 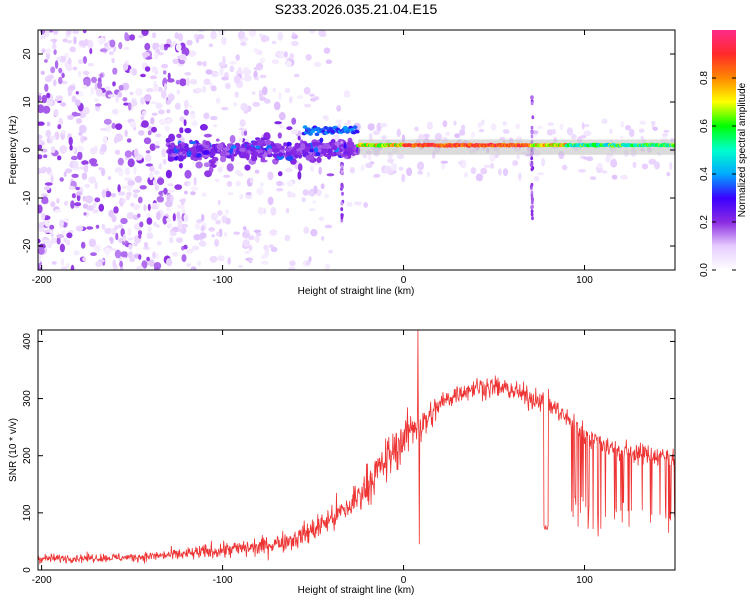 I want to click on x-tick-label: -100, so click(x=223, y=580).